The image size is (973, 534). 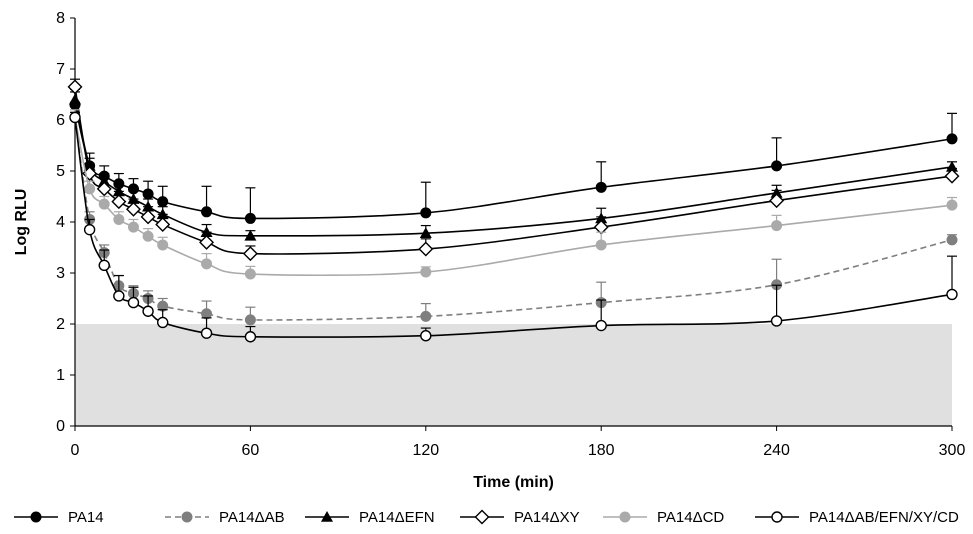 I want to click on y-tick-label: 7, so click(x=60, y=69).